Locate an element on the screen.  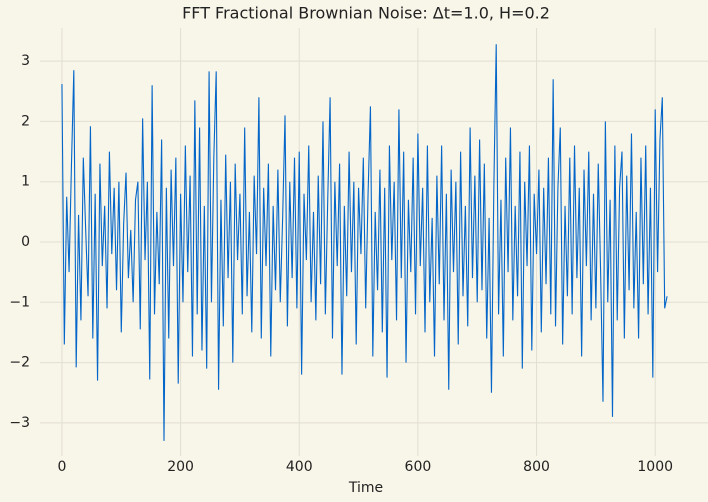
y-tick-label: 2 is located at coordinates (25, 121).